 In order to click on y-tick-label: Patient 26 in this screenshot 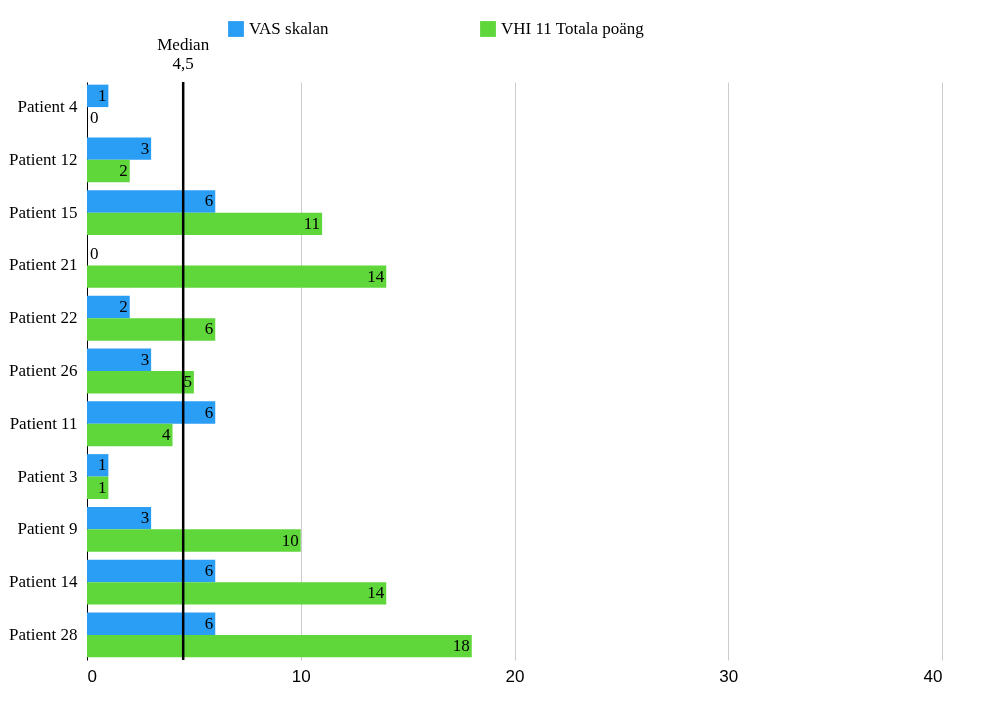, I will do `click(43, 370)`.